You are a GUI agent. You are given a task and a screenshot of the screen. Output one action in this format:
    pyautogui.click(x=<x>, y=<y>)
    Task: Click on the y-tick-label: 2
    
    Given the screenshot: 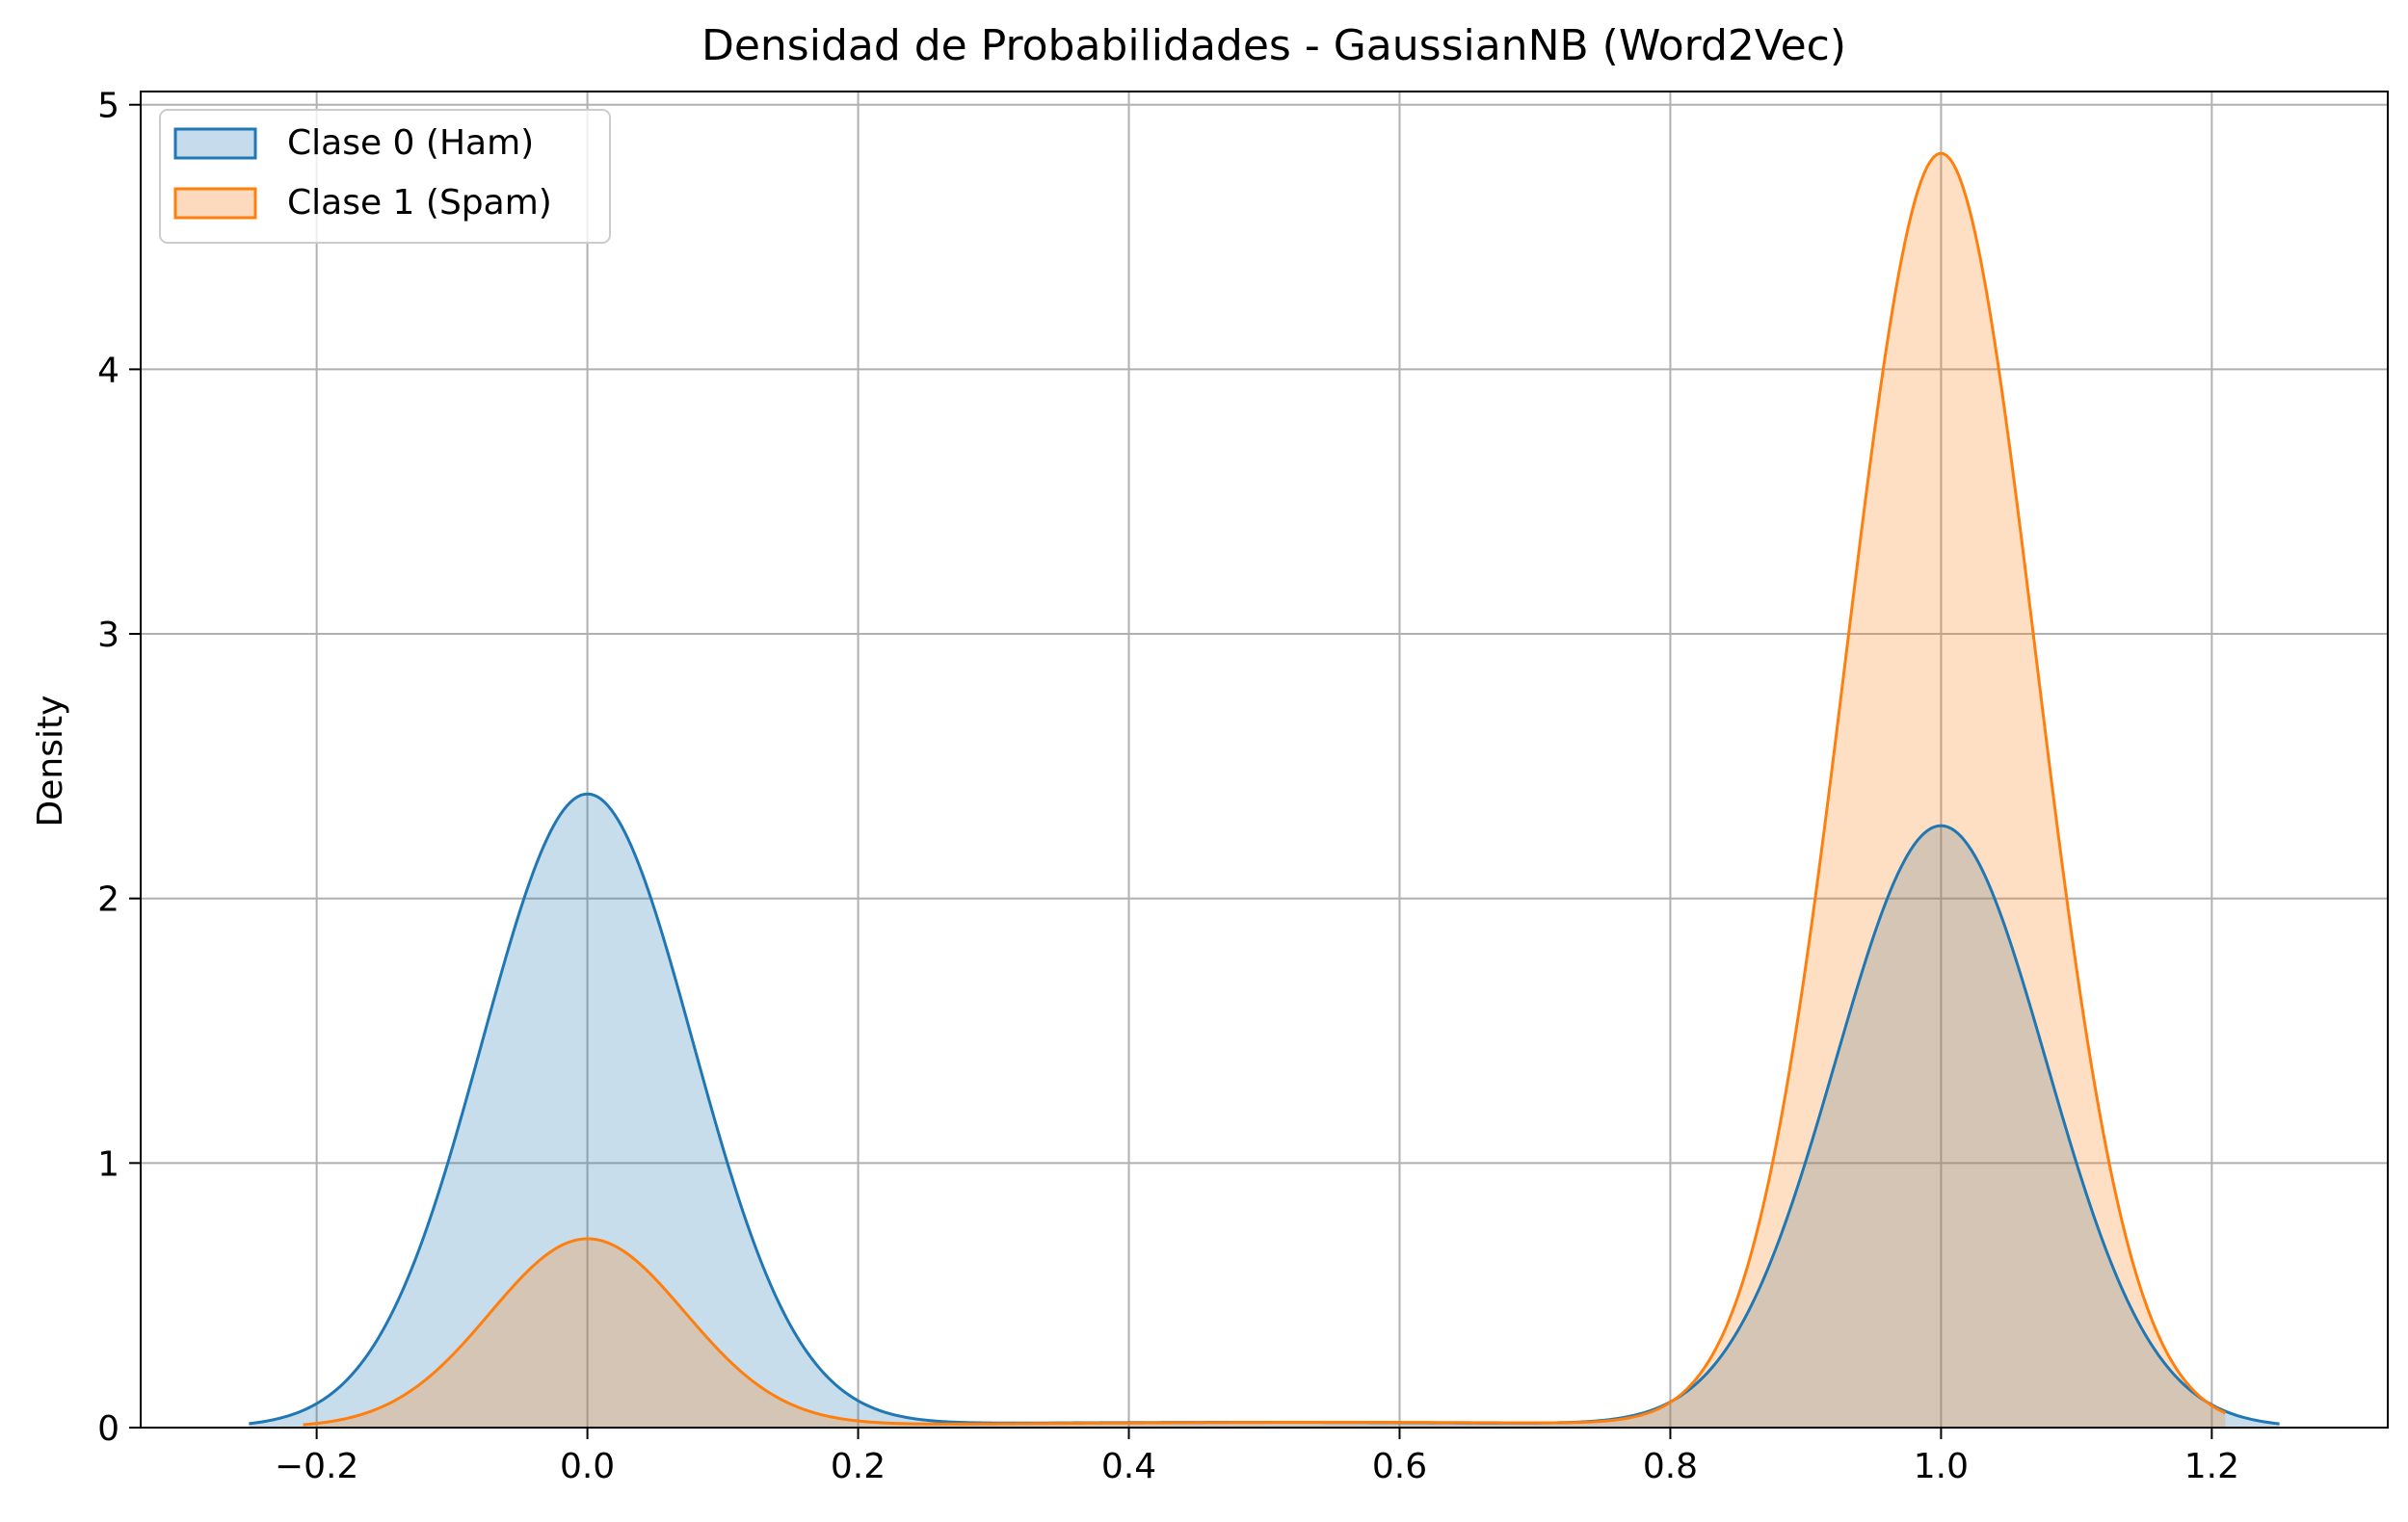 What is the action you would take?
    pyautogui.click(x=108, y=900)
    